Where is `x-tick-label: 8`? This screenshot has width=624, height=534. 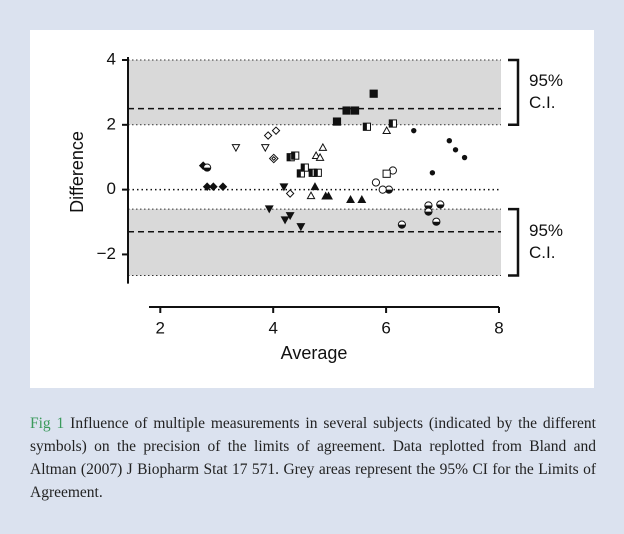 x-tick-label: 8 is located at coordinates (498, 327).